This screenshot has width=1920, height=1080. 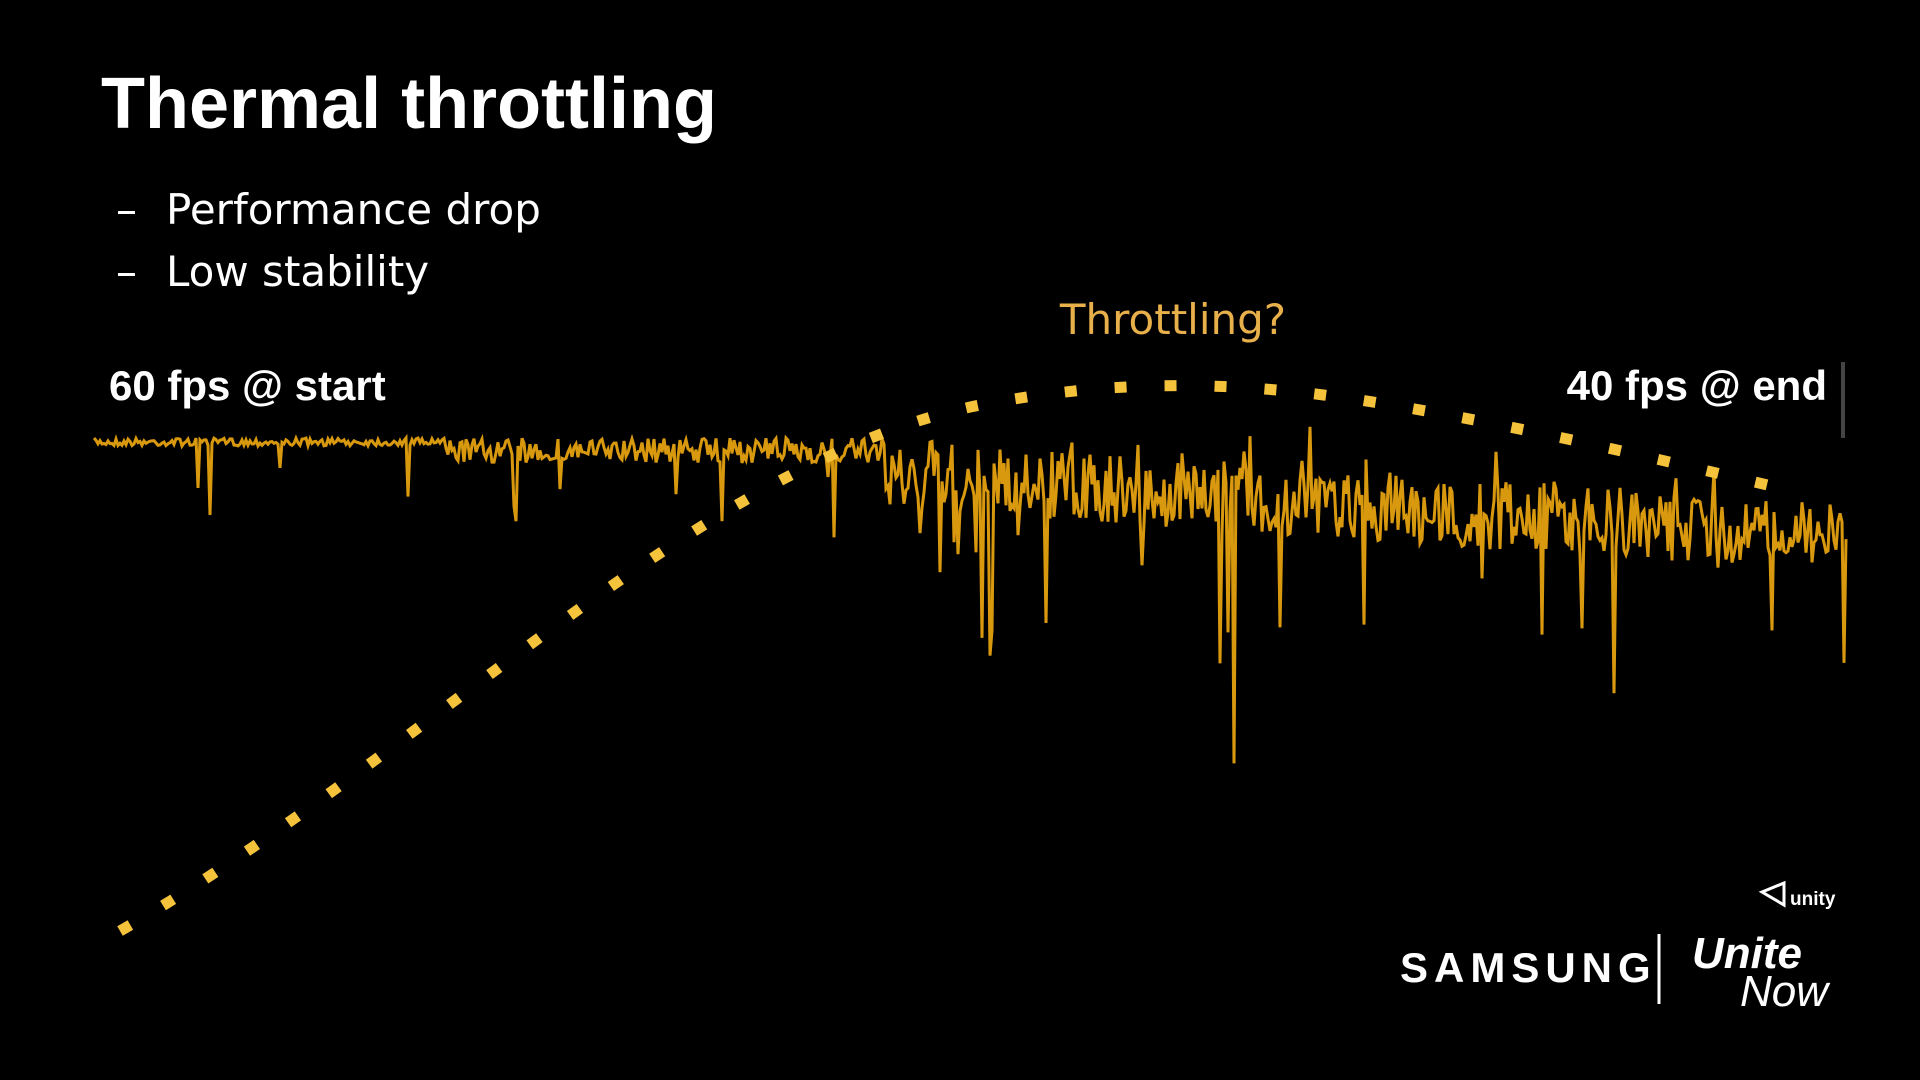 What do you see at coordinates (1785, 991) in the screenshot?
I see `now-logo: Now` at bounding box center [1785, 991].